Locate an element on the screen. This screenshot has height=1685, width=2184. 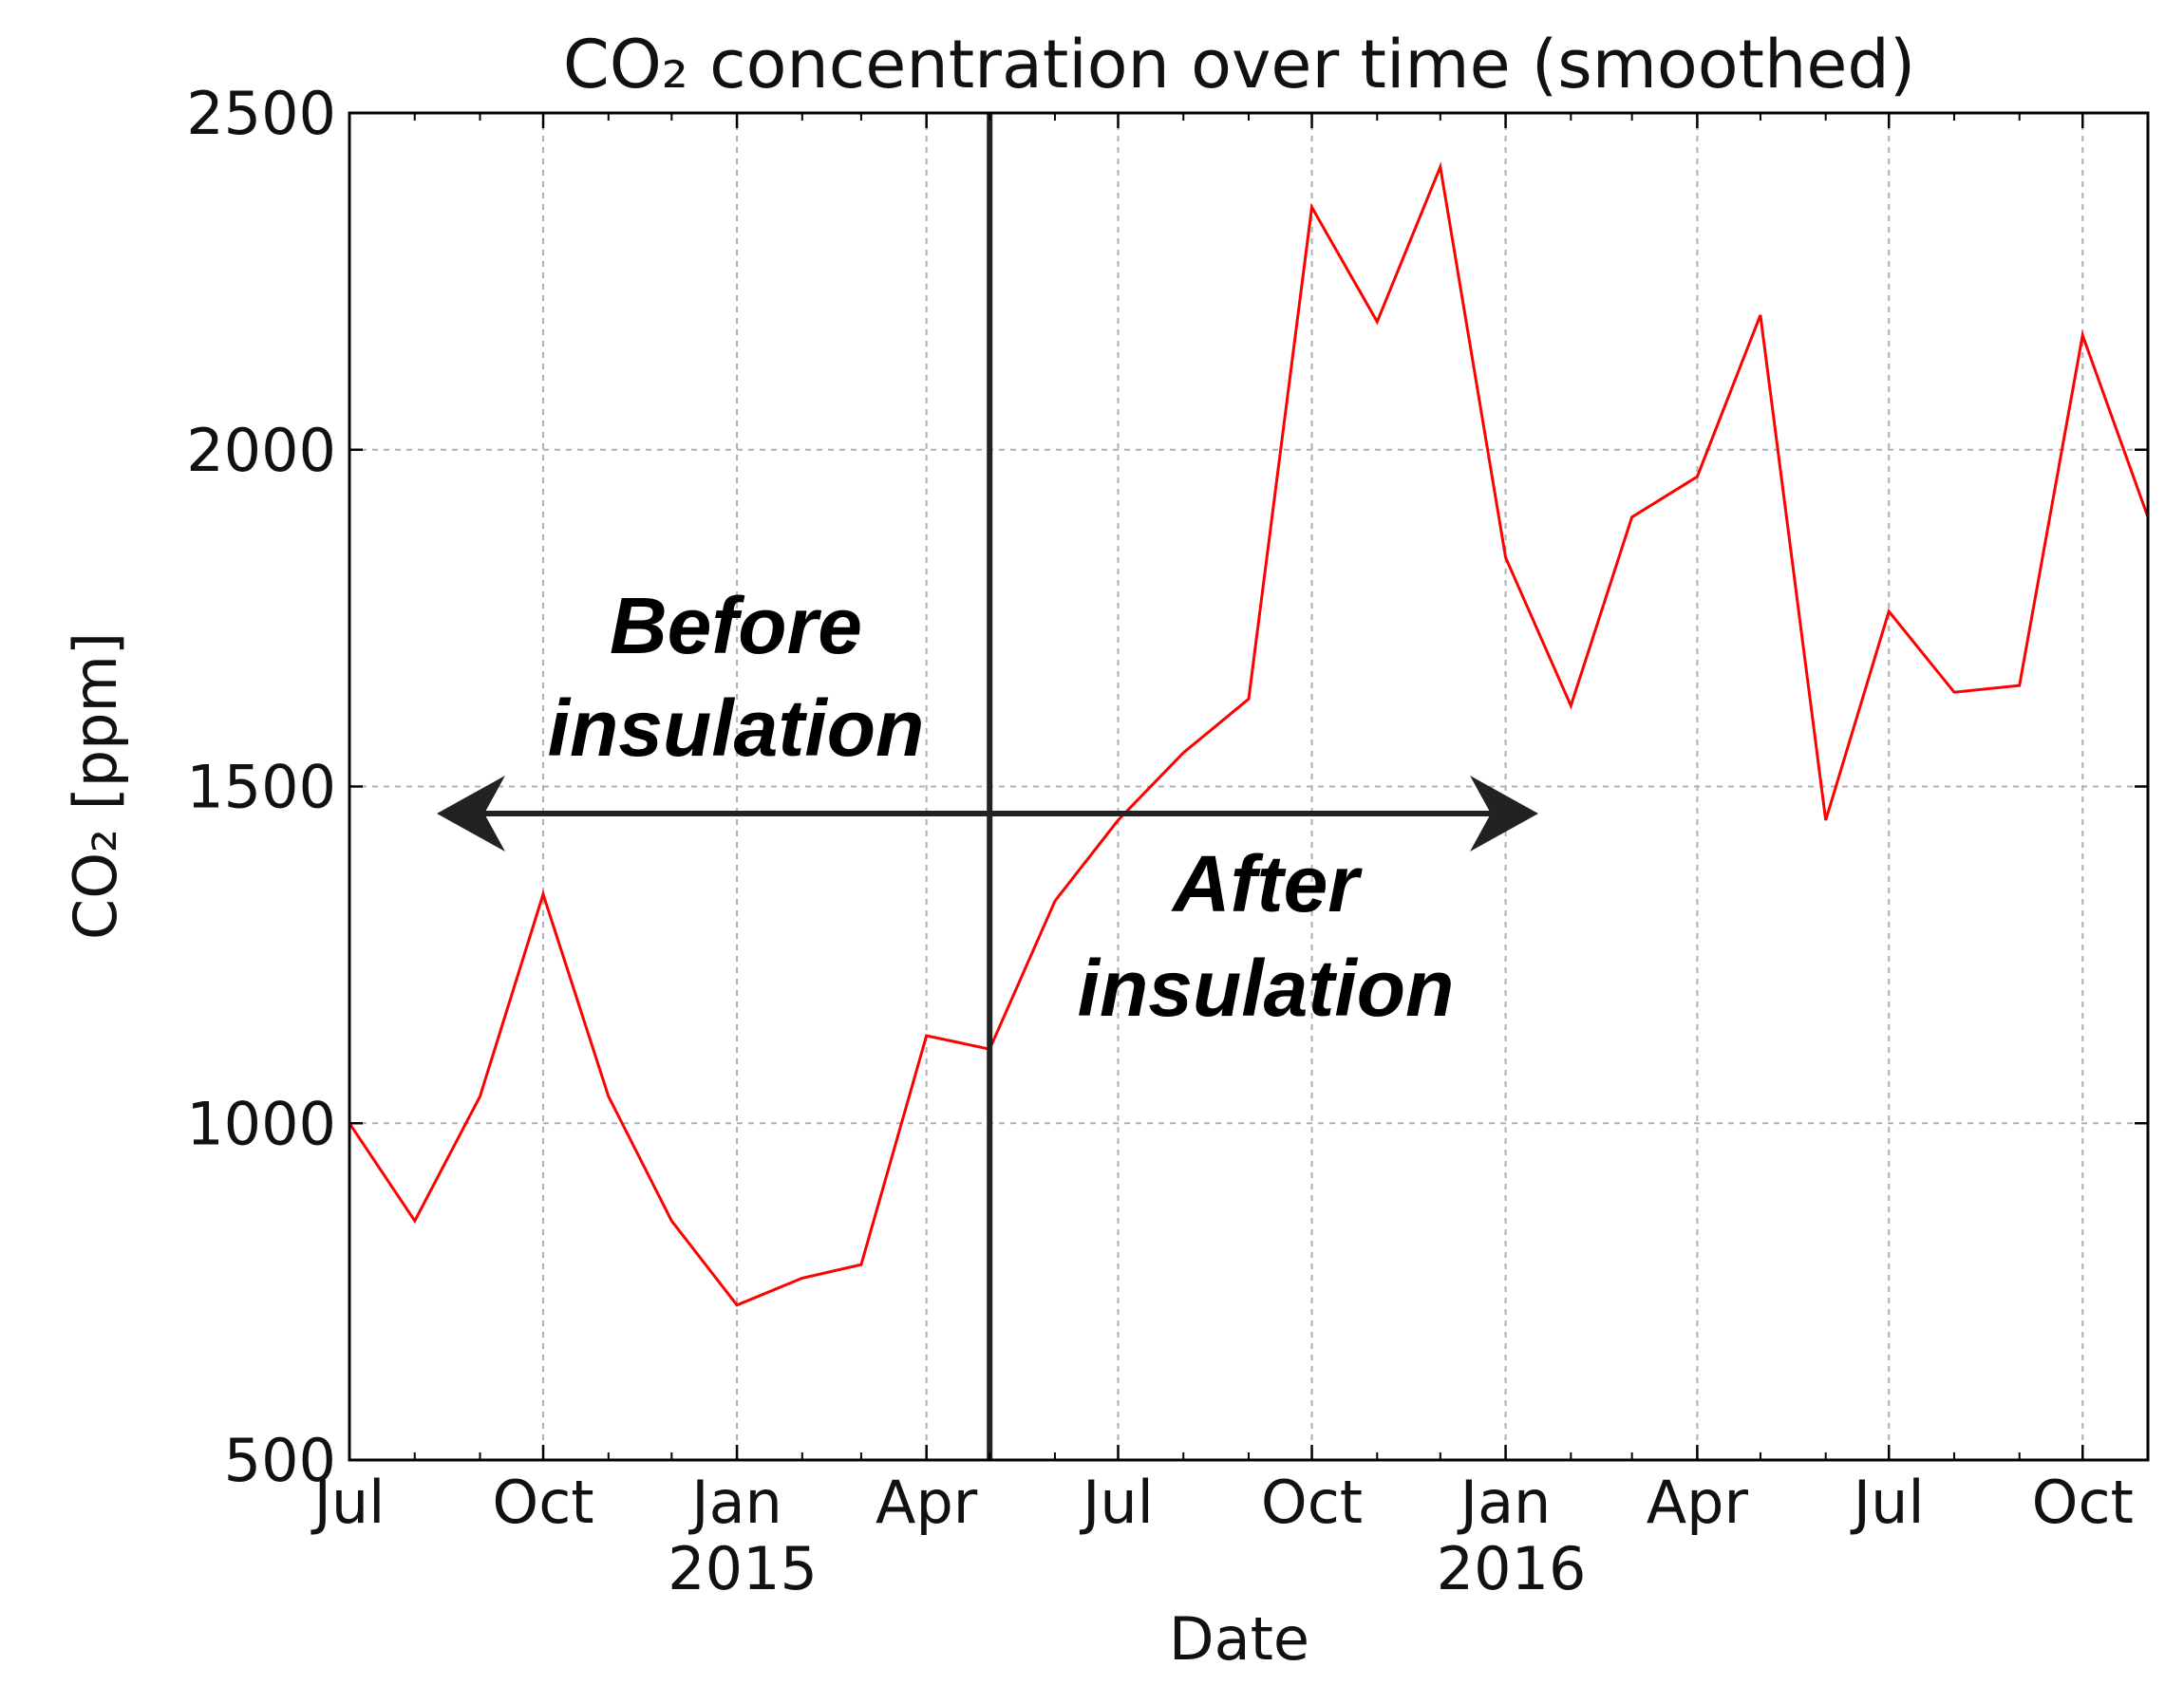
chart-title: CO₂ concentration over time (smoothed) is located at coordinates (1239, 64).